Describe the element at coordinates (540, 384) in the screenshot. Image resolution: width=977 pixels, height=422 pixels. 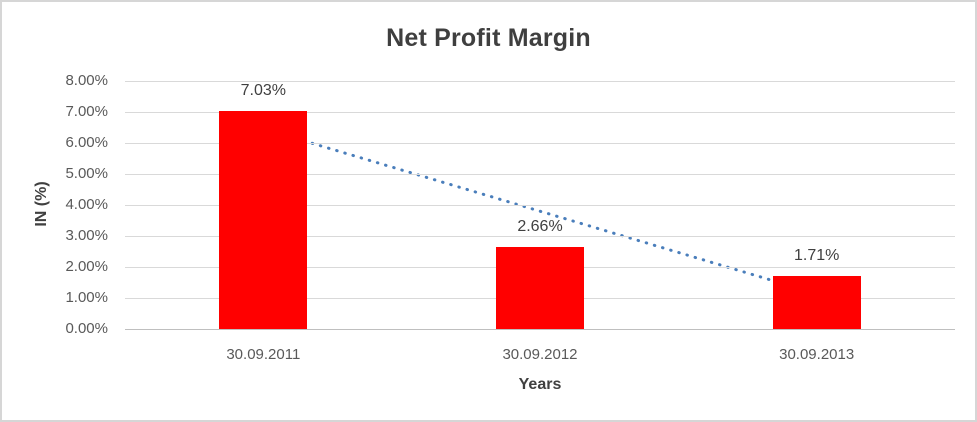
I see `x-axis-title: Years` at that location.